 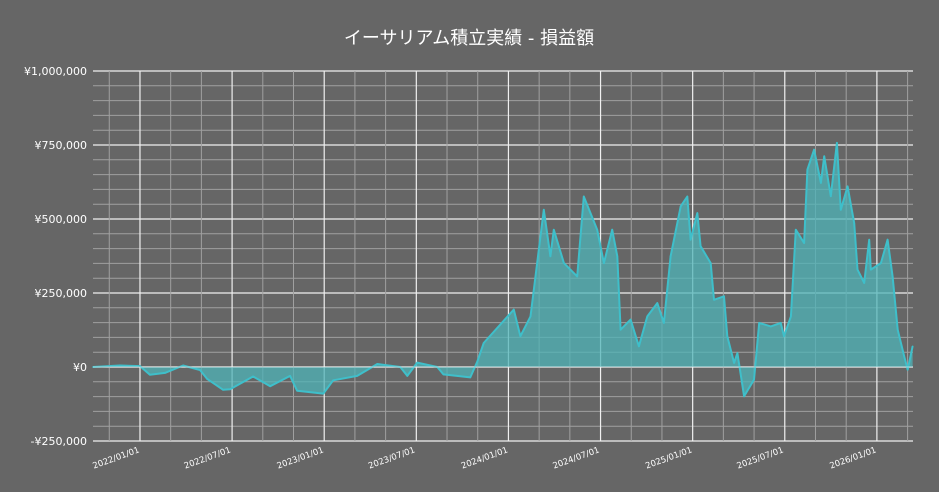 What do you see at coordinates (80, 367) in the screenshot?
I see `y-tick-label: ¥0` at bounding box center [80, 367].